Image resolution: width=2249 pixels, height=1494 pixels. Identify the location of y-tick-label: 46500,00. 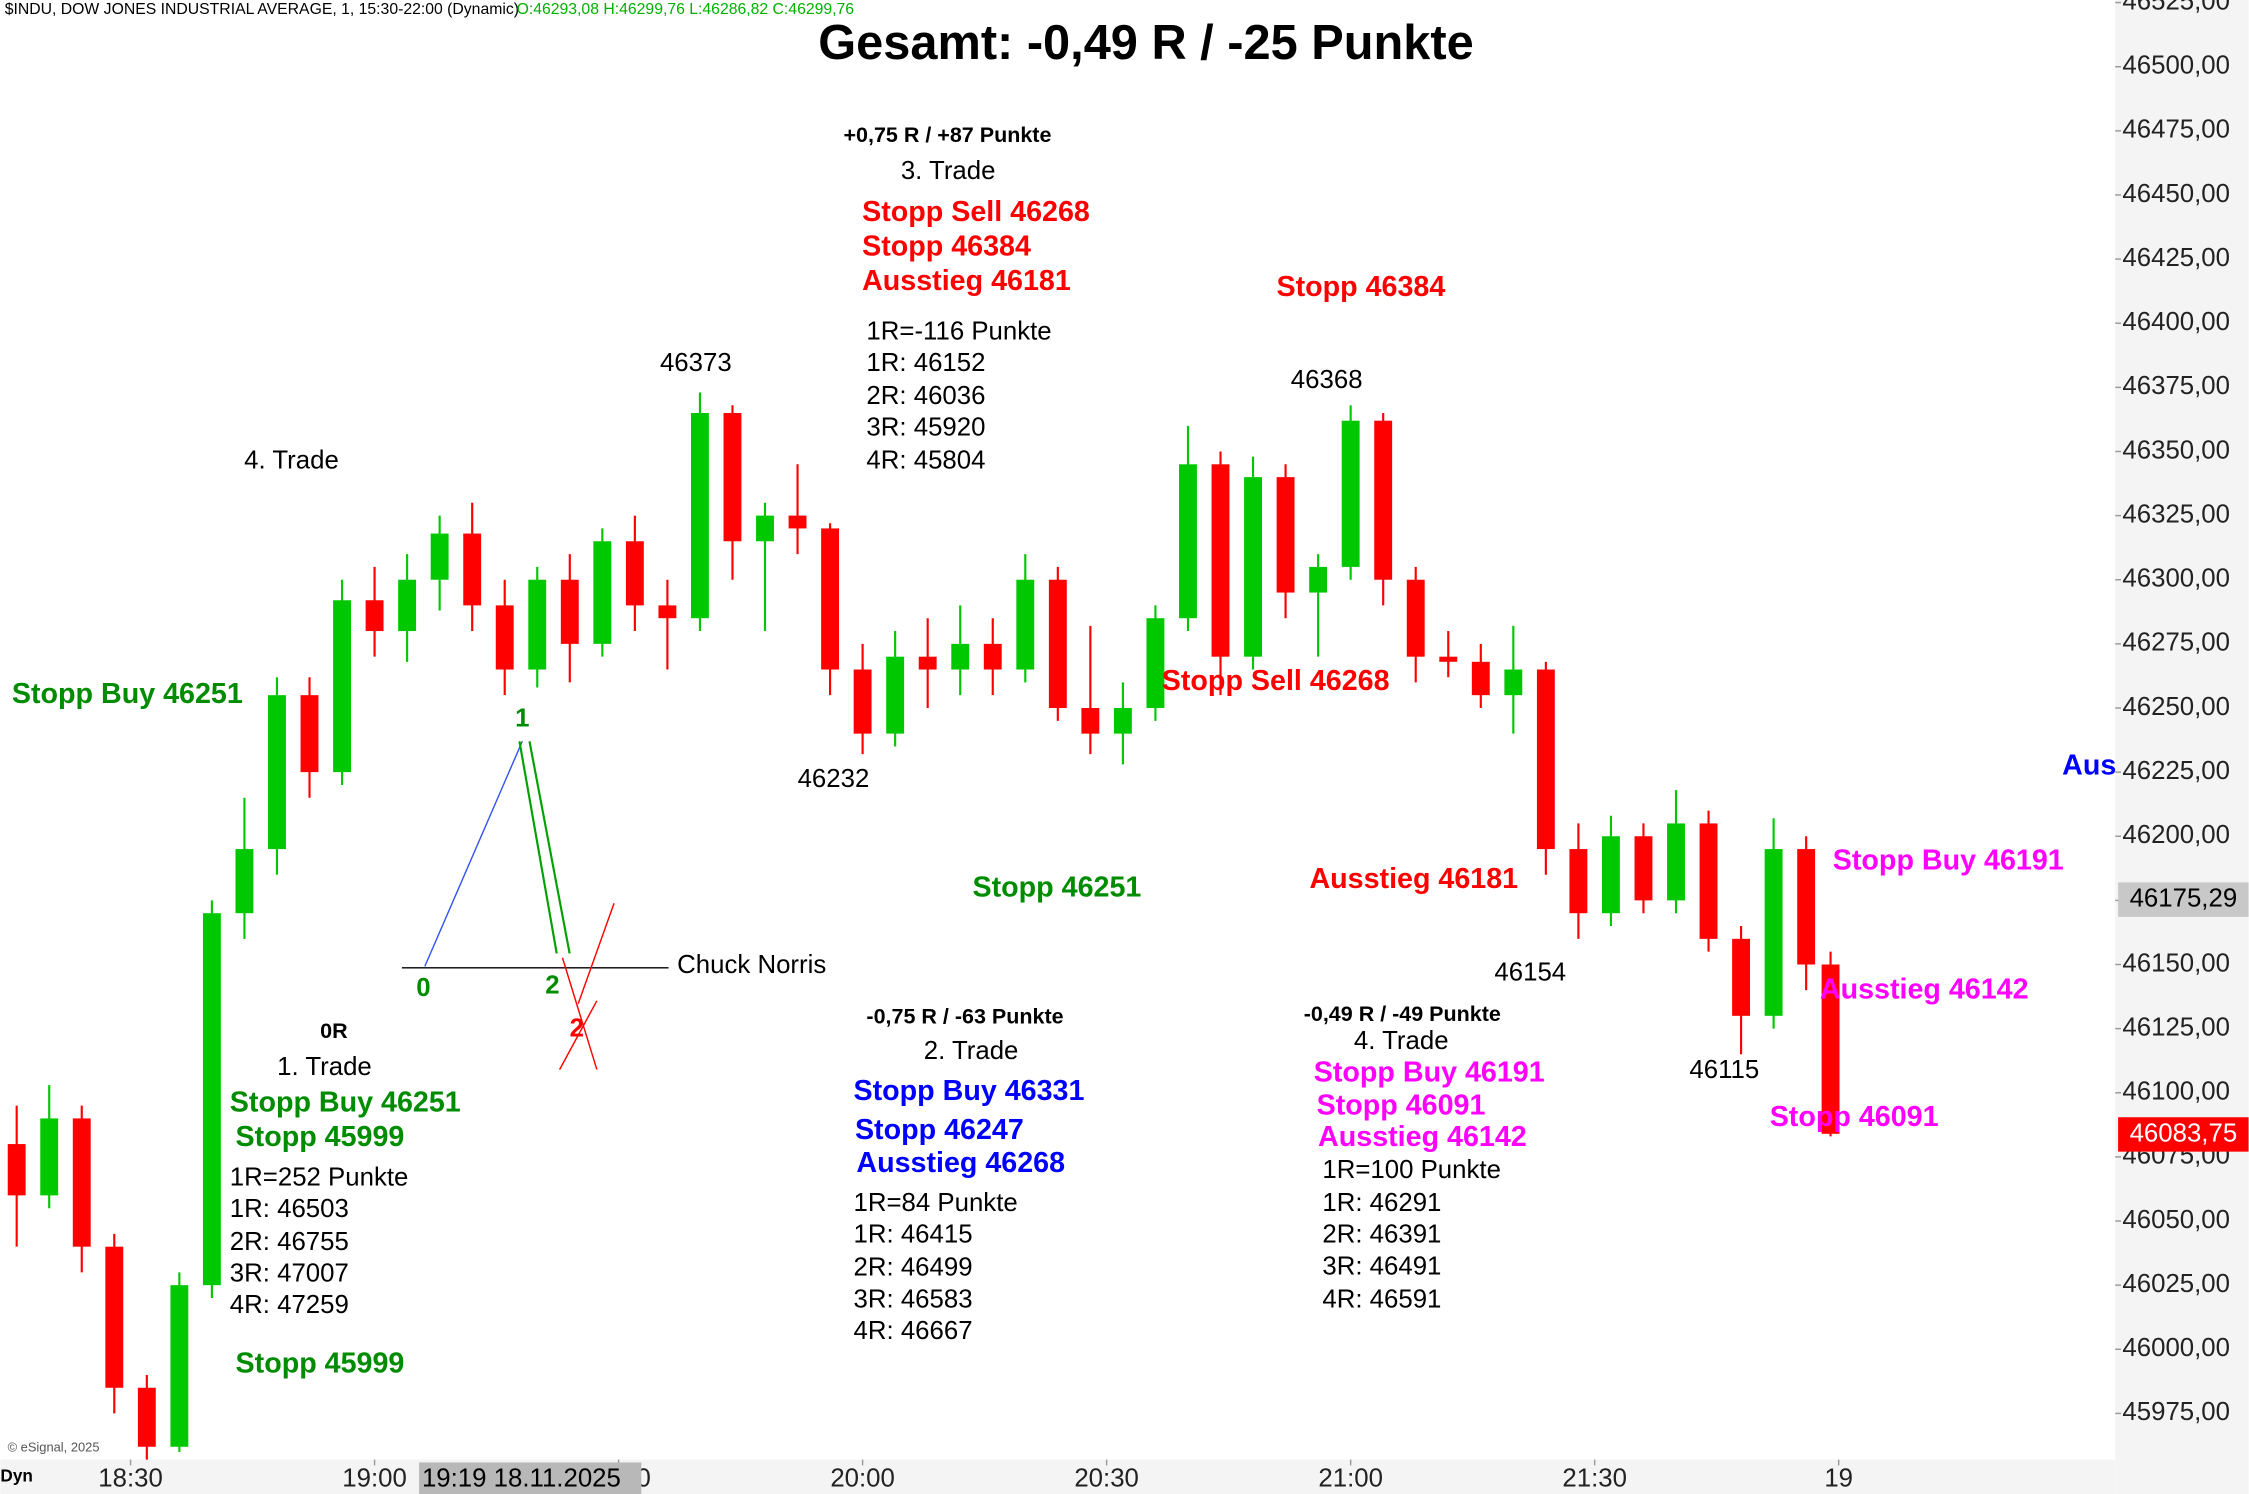
(2176, 66).